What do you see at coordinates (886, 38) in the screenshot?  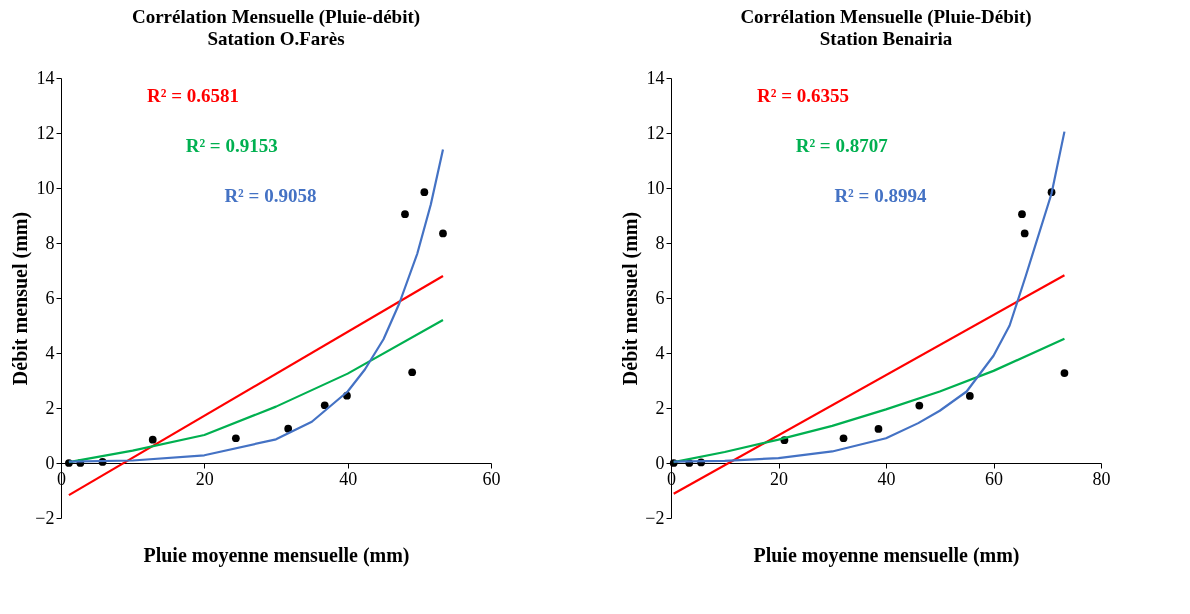 I see `chart-subtitle: Station Benairia` at bounding box center [886, 38].